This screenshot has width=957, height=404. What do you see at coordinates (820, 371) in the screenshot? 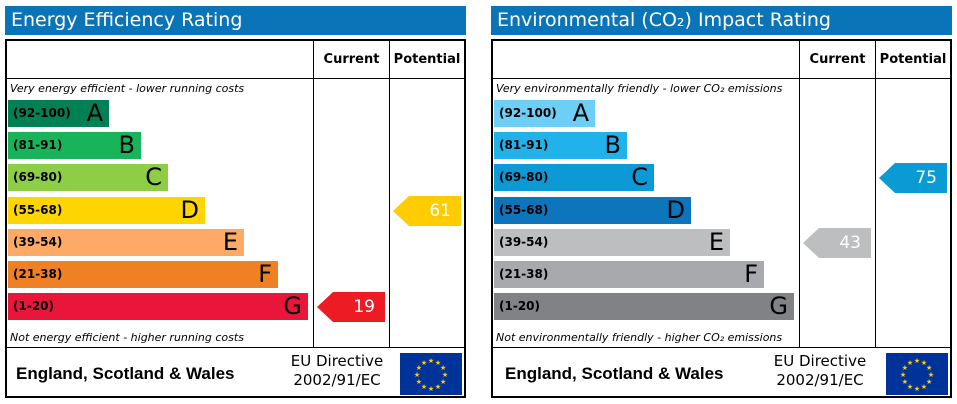
I see `environmental-directive: EU Directive 2002/91/EC` at bounding box center [820, 371].